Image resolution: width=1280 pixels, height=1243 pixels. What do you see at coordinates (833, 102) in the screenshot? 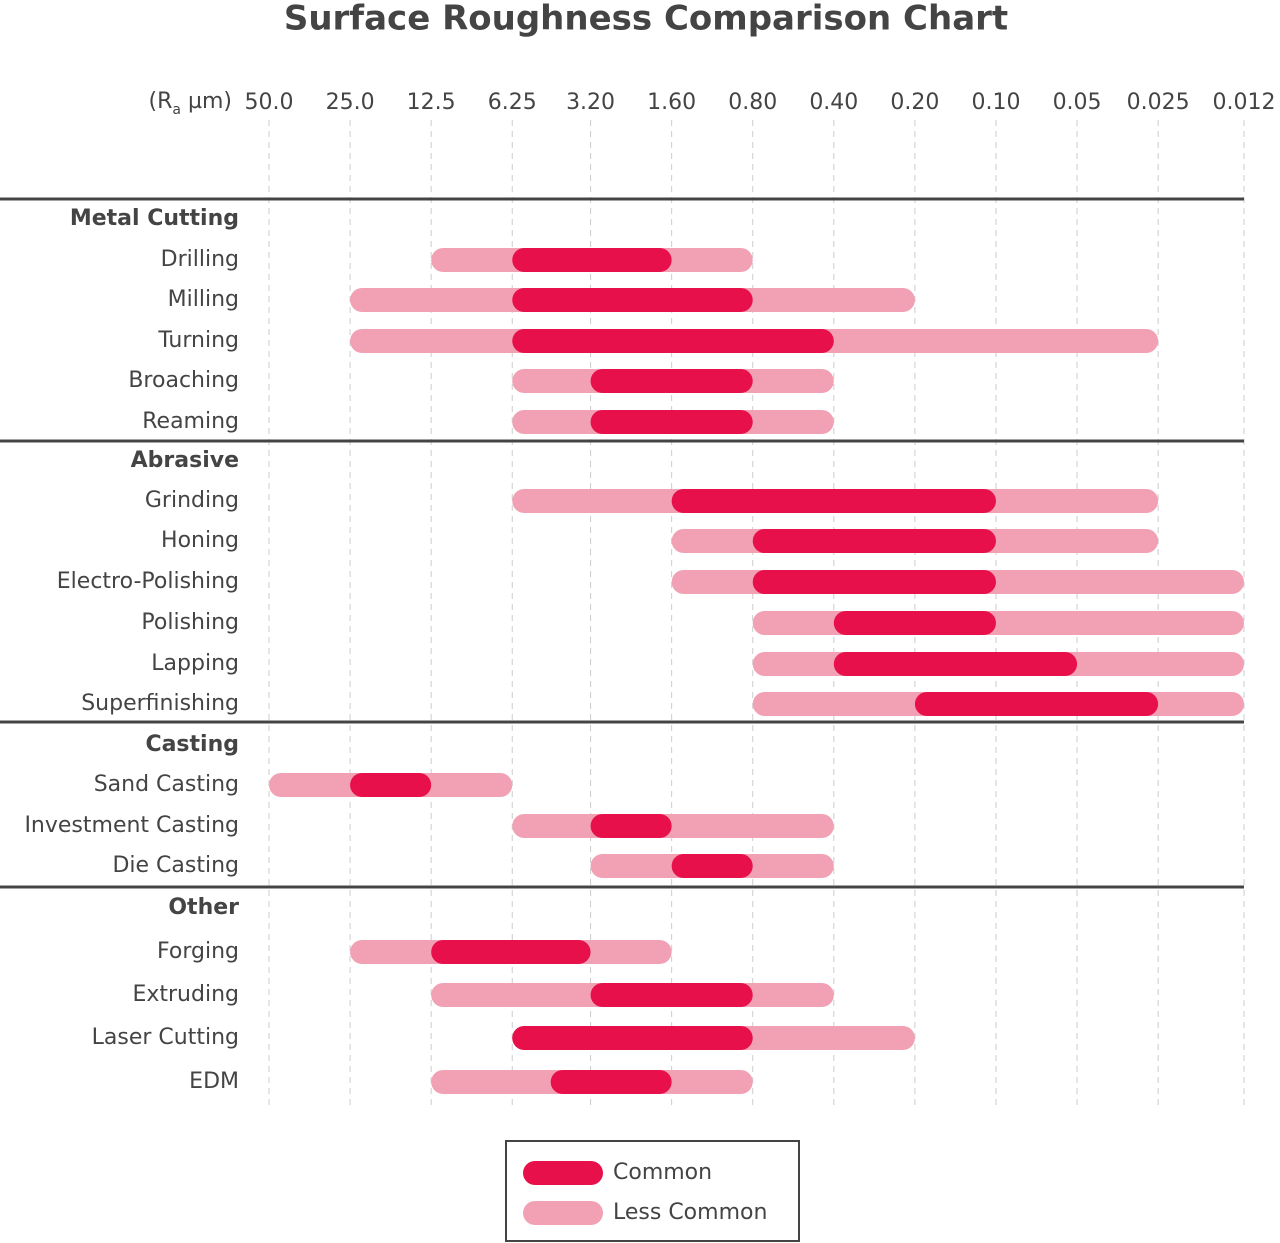
I see `x-tick-label: 0.40` at bounding box center [833, 102].